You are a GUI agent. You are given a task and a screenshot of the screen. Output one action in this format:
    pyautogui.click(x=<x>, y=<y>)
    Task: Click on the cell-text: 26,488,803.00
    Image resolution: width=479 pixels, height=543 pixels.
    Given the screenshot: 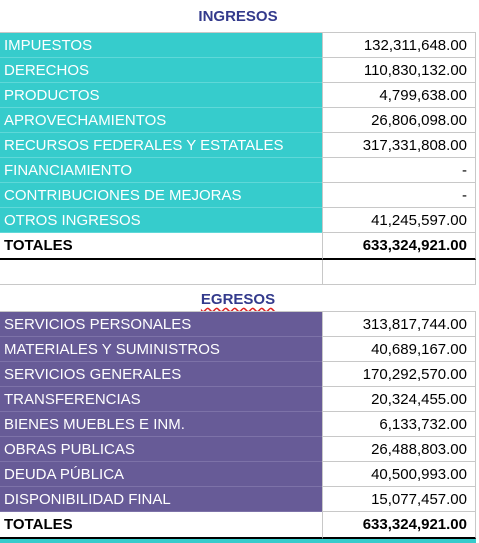 What is the action you would take?
    pyautogui.click(x=419, y=449)
    